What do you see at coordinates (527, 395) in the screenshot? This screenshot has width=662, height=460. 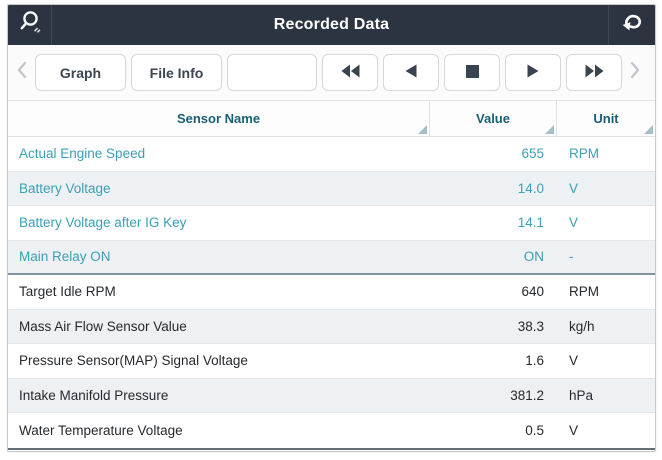 I see `sensor-value: 381.2` at bounding box center [527, 395].